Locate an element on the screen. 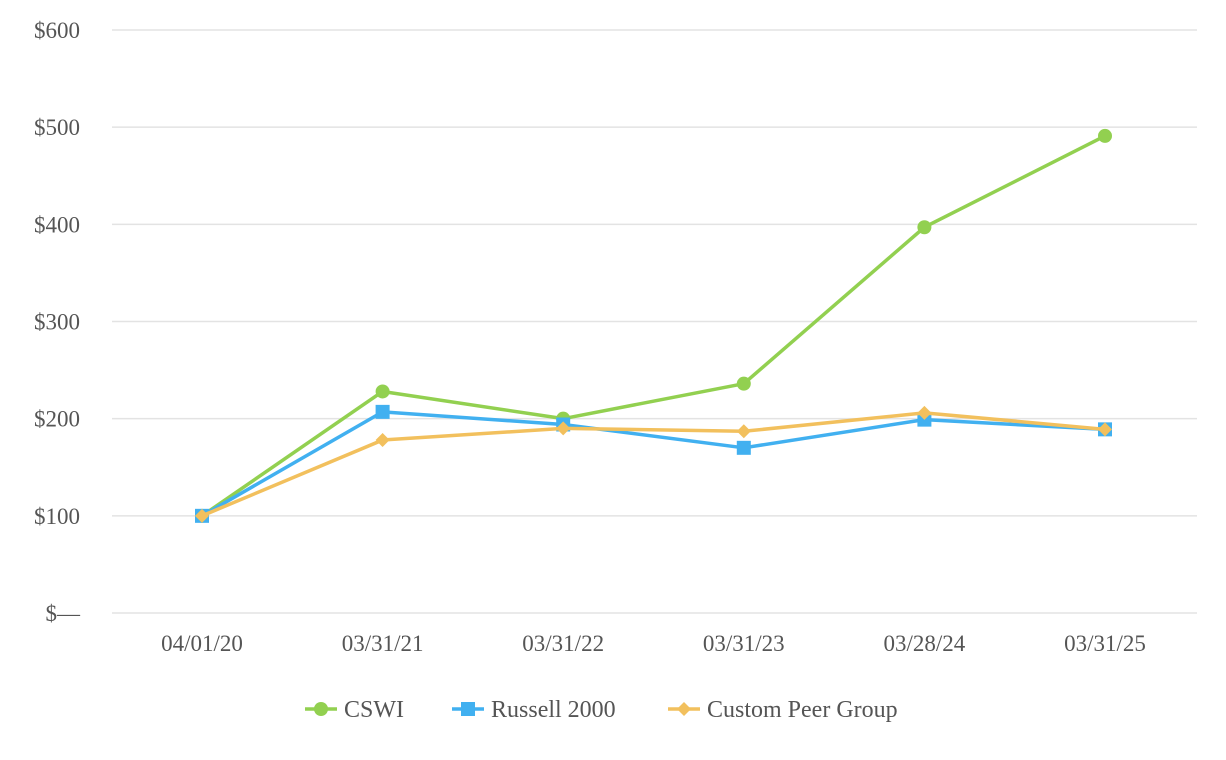 Image resolution: width=1226 pixels, height=760 pixels. x-tick-label: 03/31/22 is located at coordinates (563, 643).